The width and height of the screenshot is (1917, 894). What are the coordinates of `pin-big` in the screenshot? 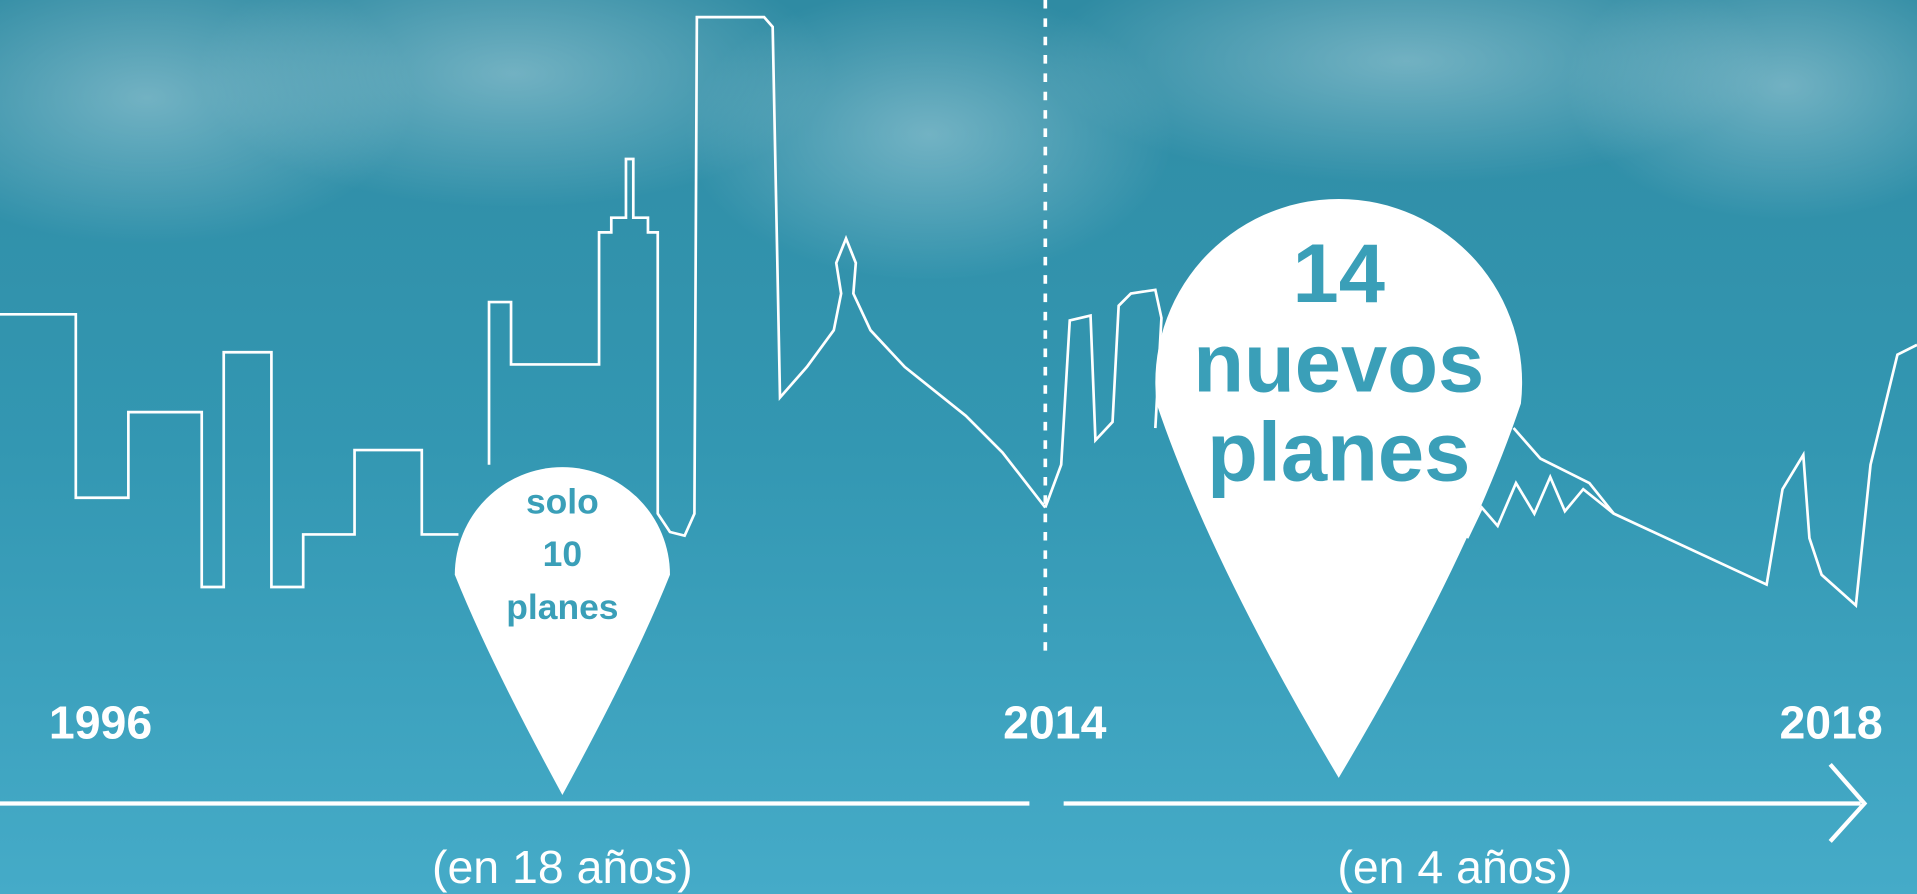 It's located at (1339, 488).